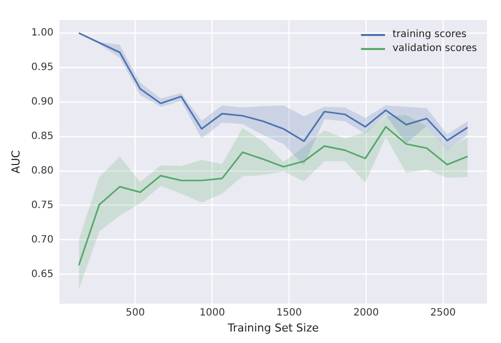  What do you see at coordinates (429, 35) in the screenshot?
I see `legend-label: training scores` at bounding box center [429, 35].